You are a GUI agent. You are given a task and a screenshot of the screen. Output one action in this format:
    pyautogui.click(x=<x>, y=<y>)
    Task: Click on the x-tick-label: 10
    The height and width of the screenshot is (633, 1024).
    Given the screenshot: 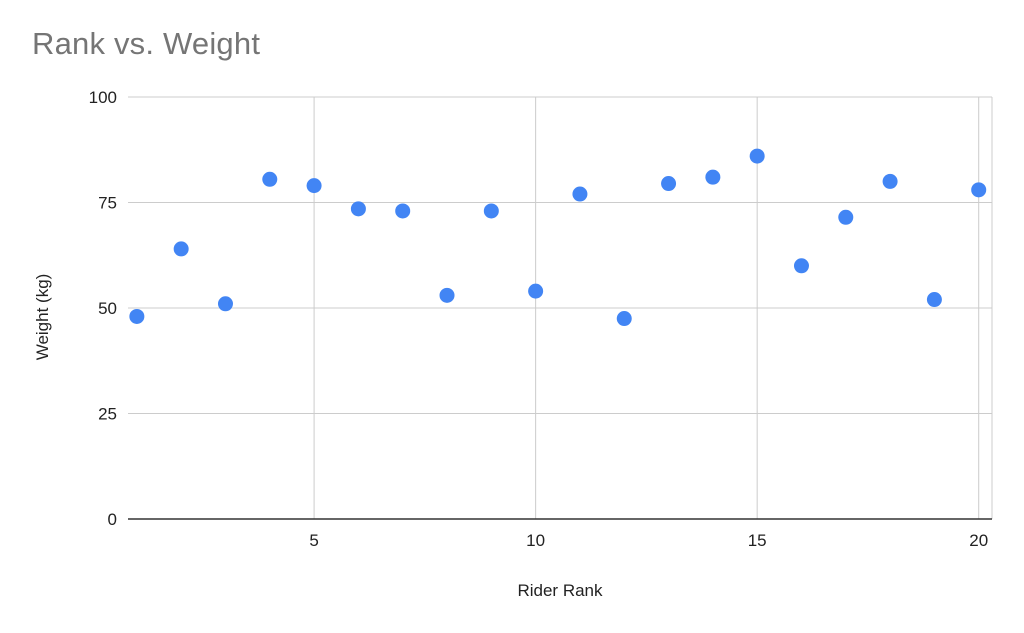 What is the action you would take?
    pyautogui.click(x=535, y=540)
    